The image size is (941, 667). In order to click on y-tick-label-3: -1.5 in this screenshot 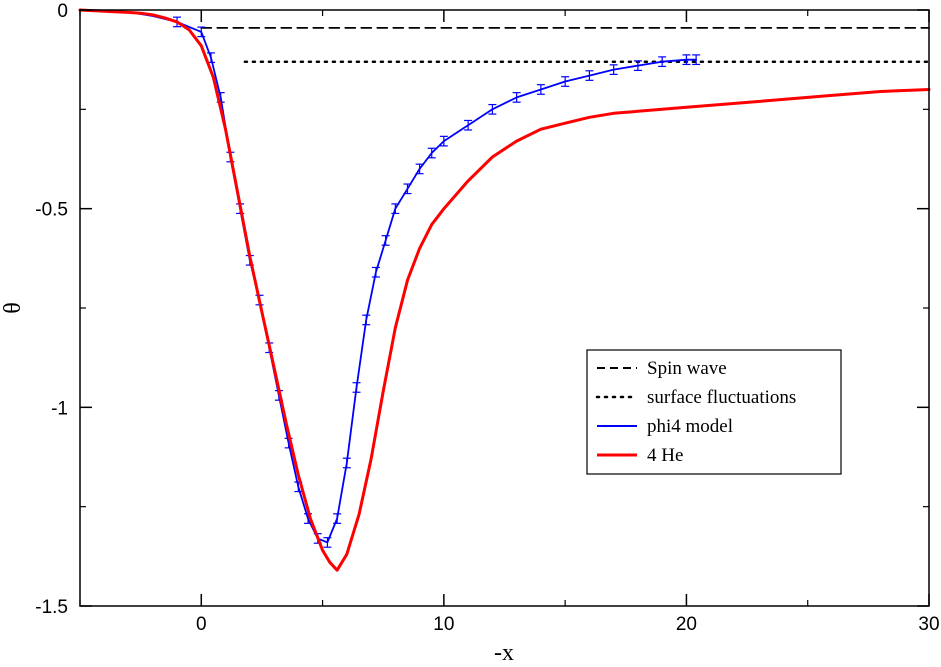, I will do `click(51, 607)`.